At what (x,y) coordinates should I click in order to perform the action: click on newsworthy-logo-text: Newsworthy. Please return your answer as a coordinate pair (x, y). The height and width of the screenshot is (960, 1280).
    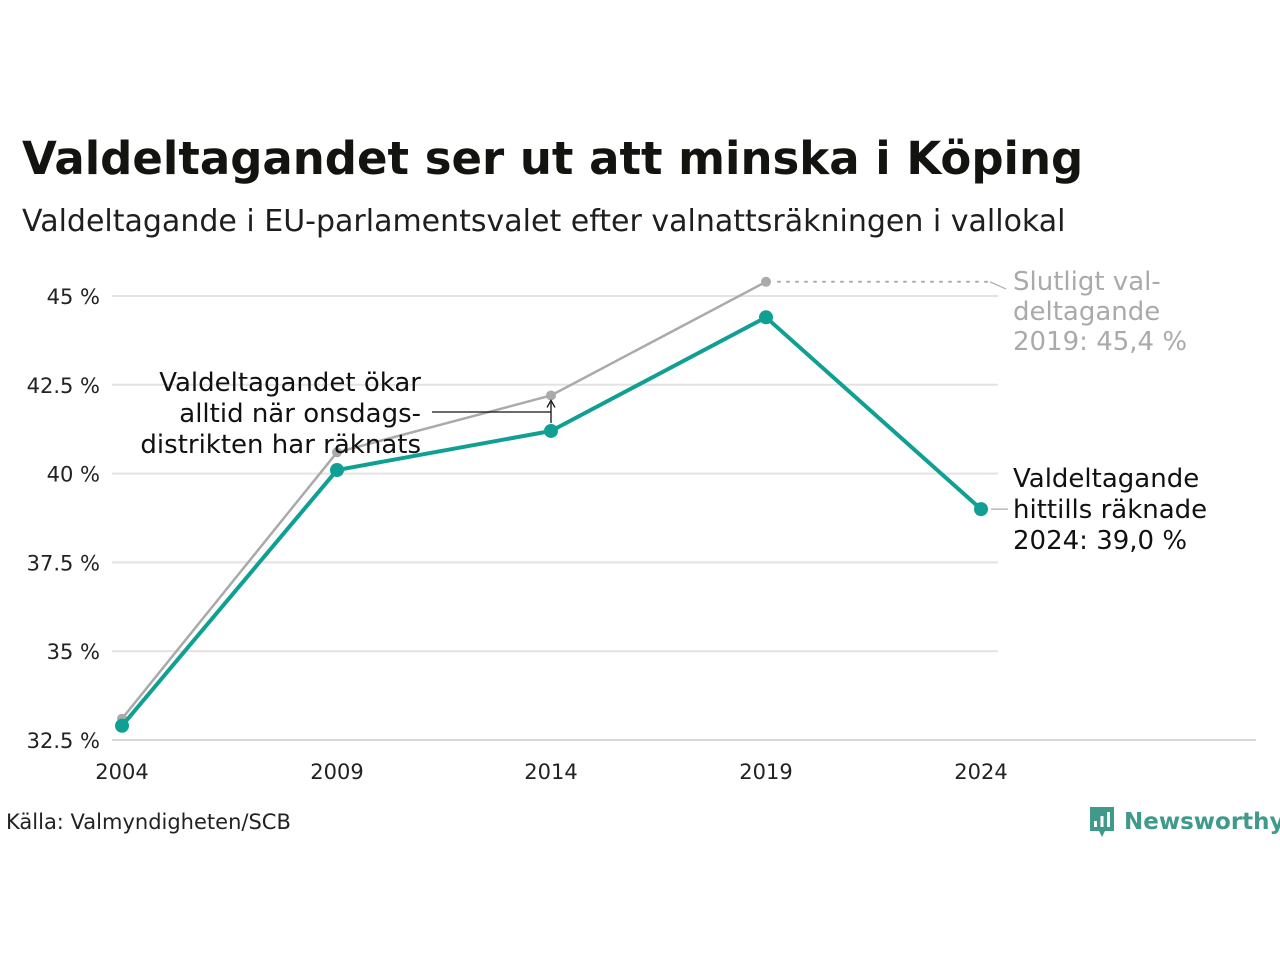
    Looking at the image, I should click on (1202, 822).